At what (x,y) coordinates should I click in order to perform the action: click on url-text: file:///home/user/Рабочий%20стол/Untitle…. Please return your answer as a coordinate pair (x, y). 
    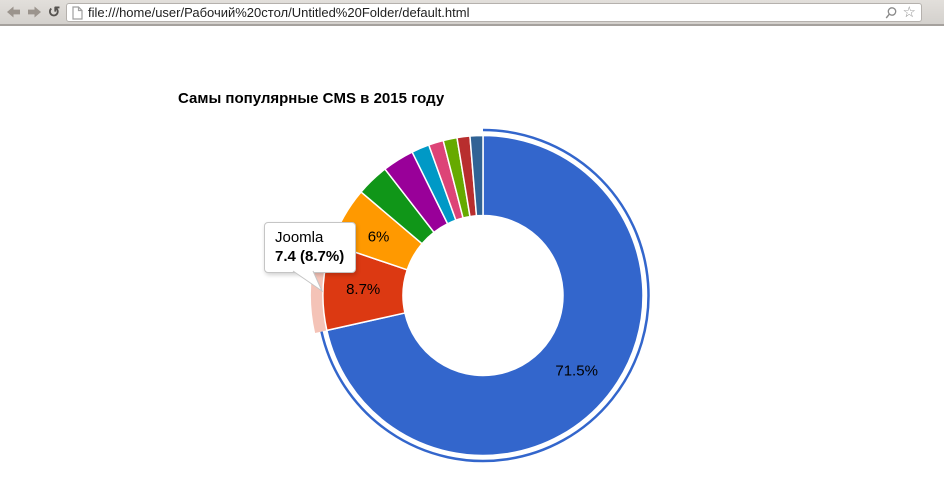
    Looking at the image, I should click on (279, 12).